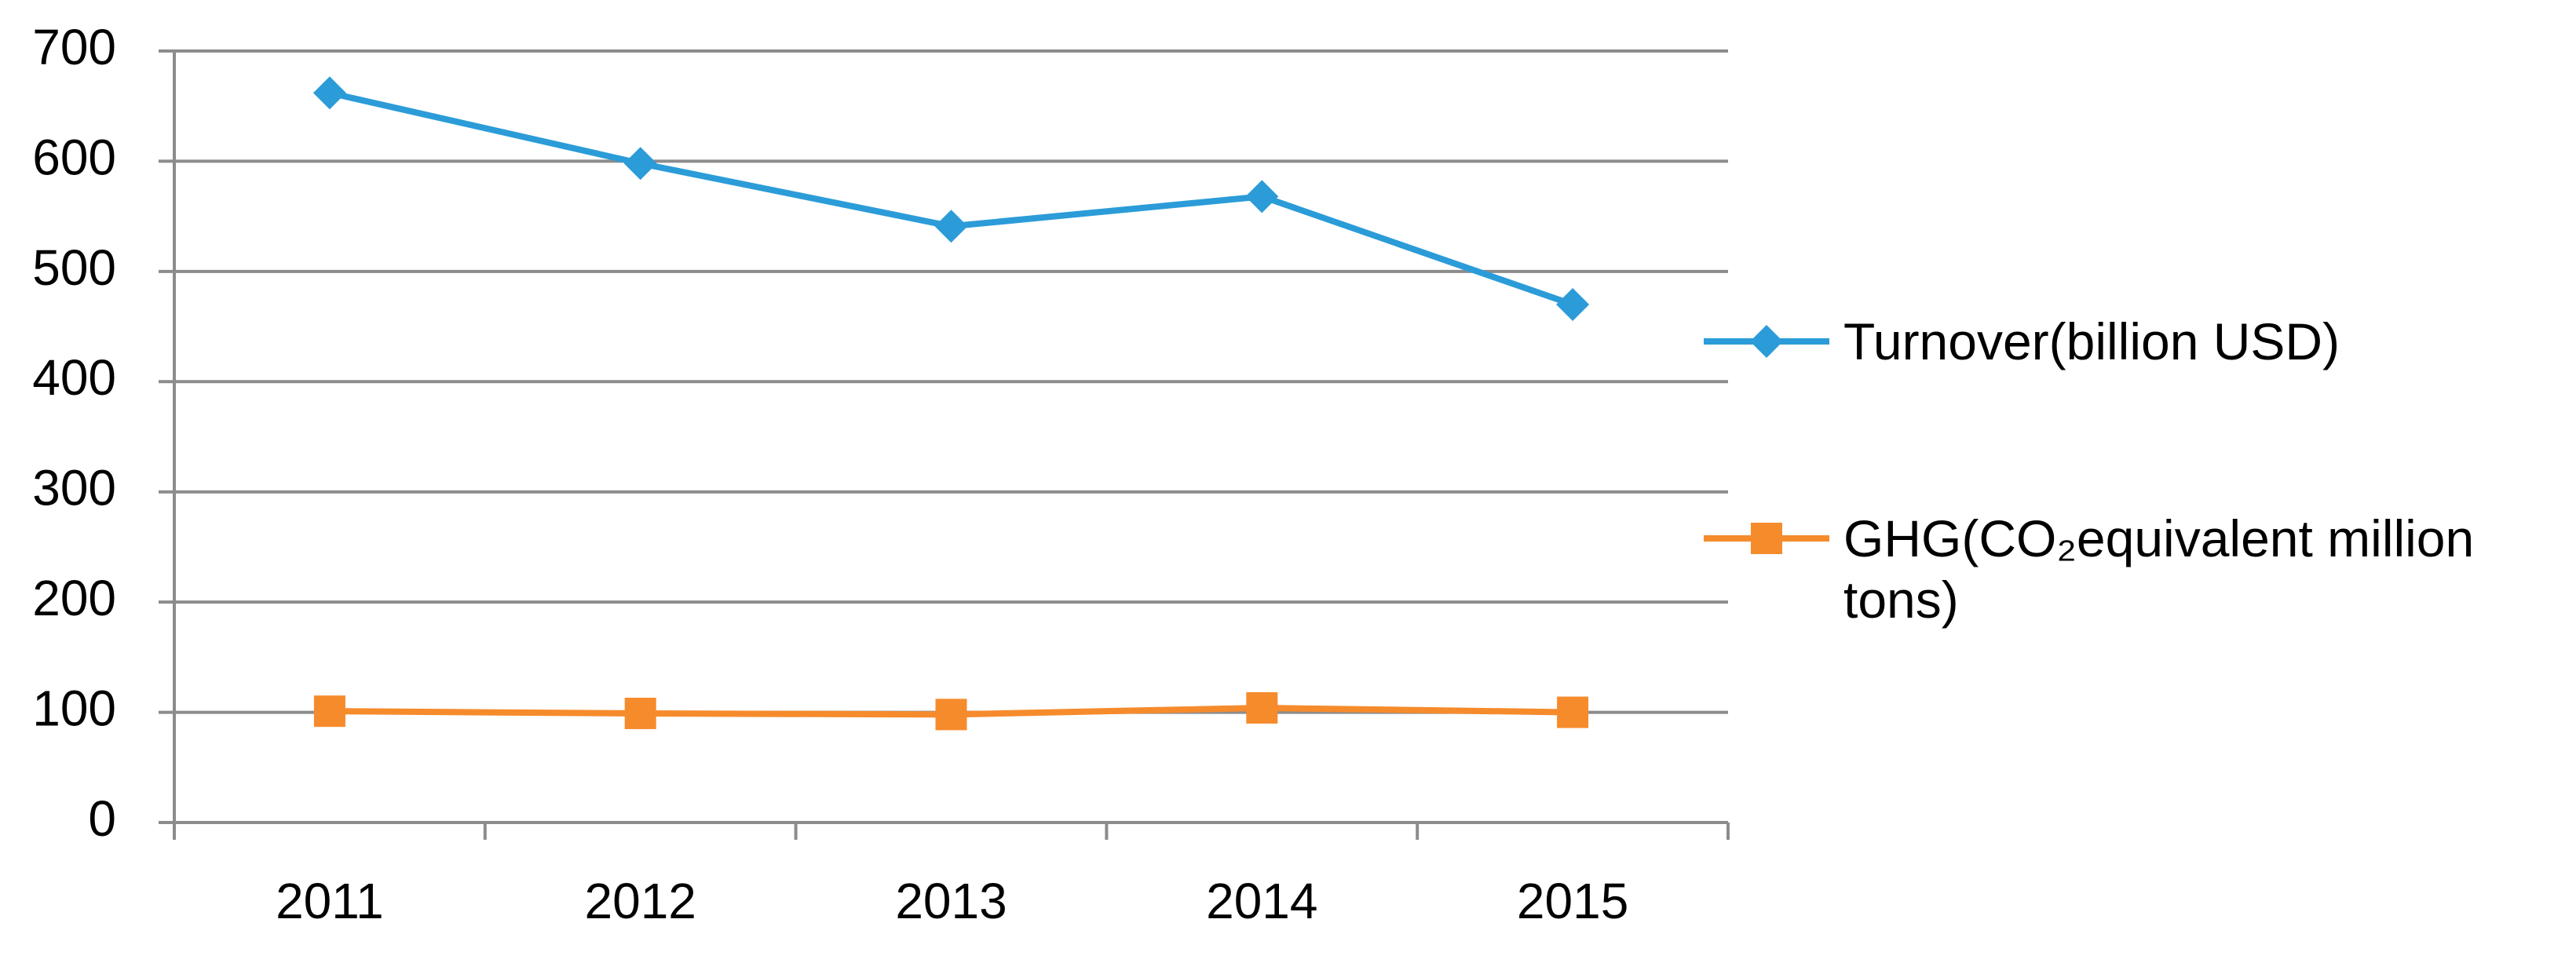 Image resolution: width=2576 pixels, height=963 pixels. I want to click on x-tick-label: 2012, so click(640, 901).